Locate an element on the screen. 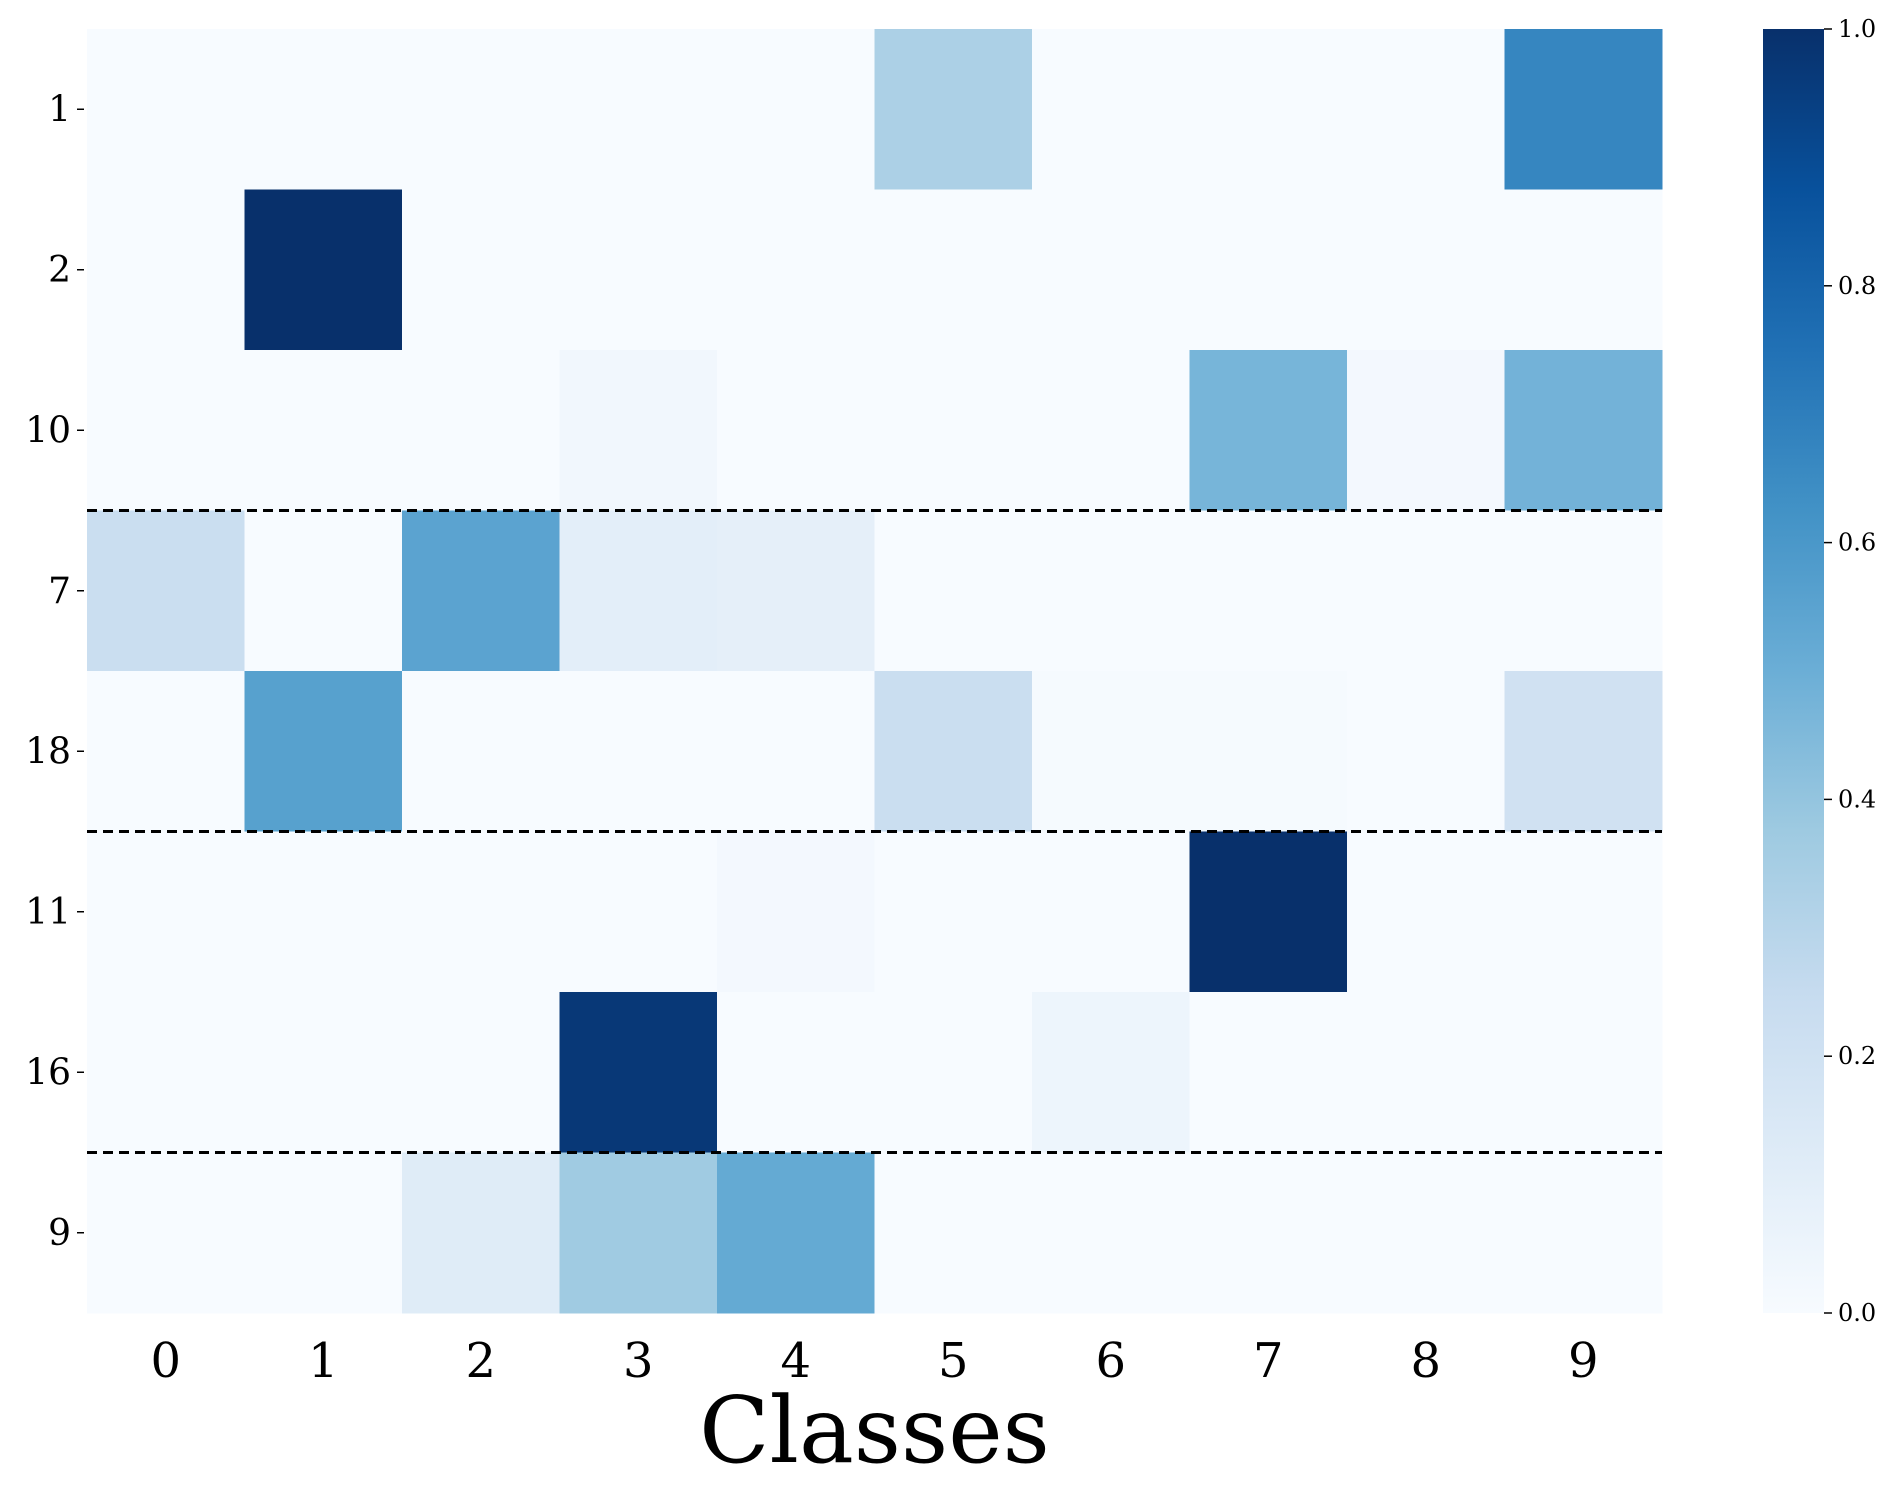 The width and height of the screenshot is (1903, 1503). x-tick-label: 5 is located at coordinates (953, 1361).